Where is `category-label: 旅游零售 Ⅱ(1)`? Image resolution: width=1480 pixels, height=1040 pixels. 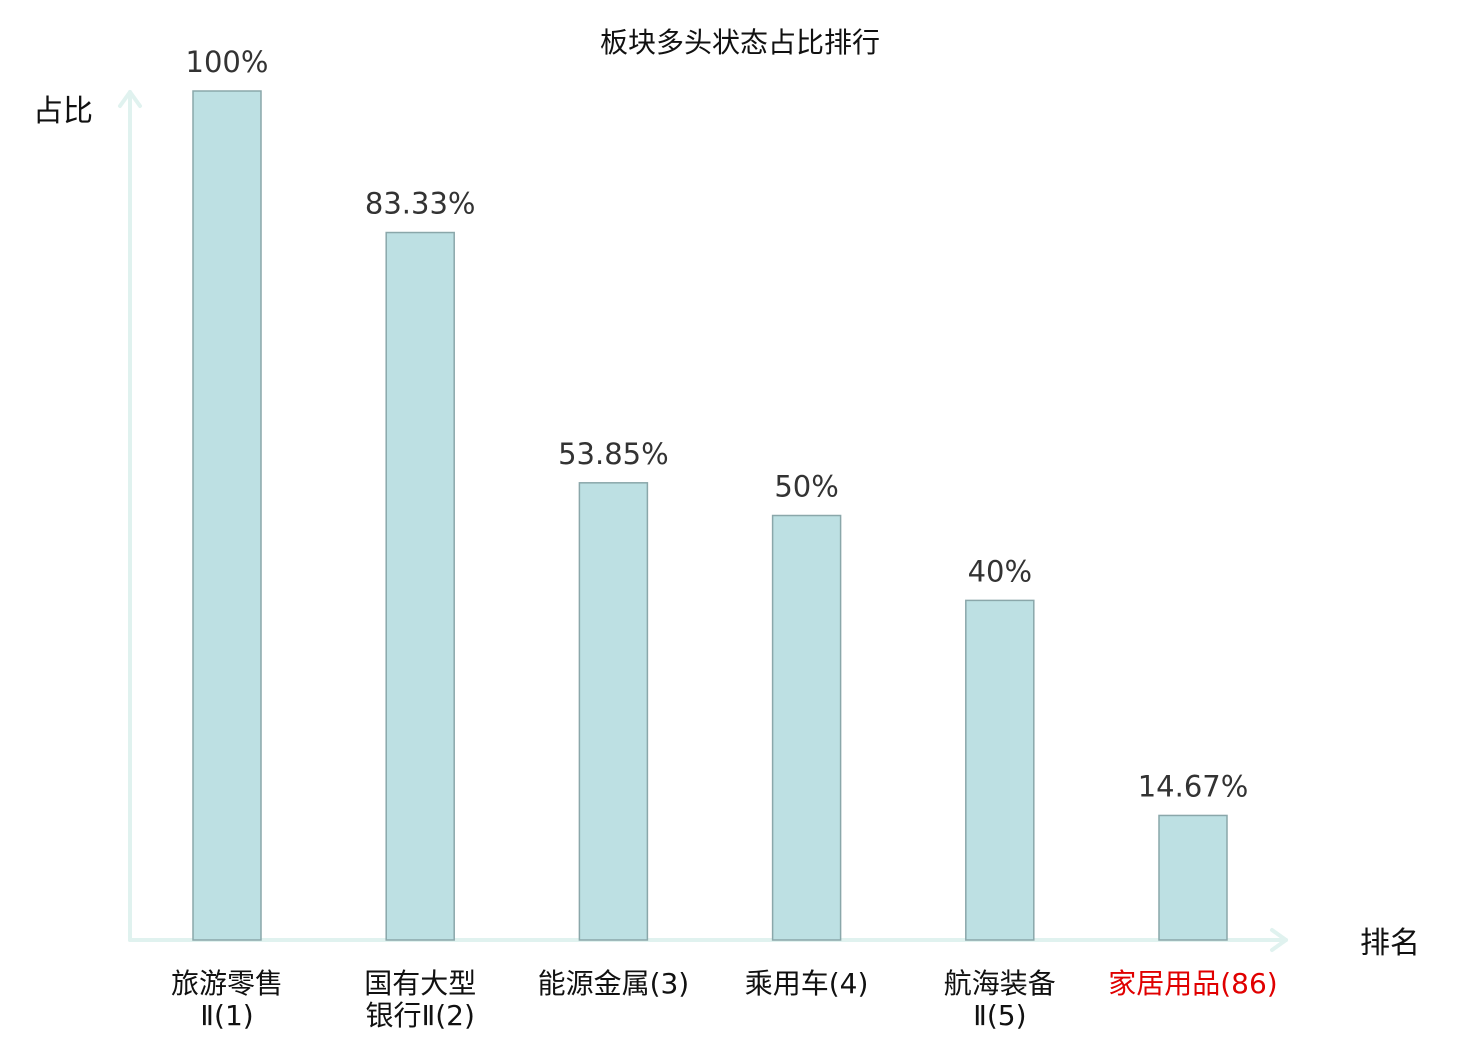 category-label: 旅游零售 Ⅱ(1) is located at coordinates (227, 999).